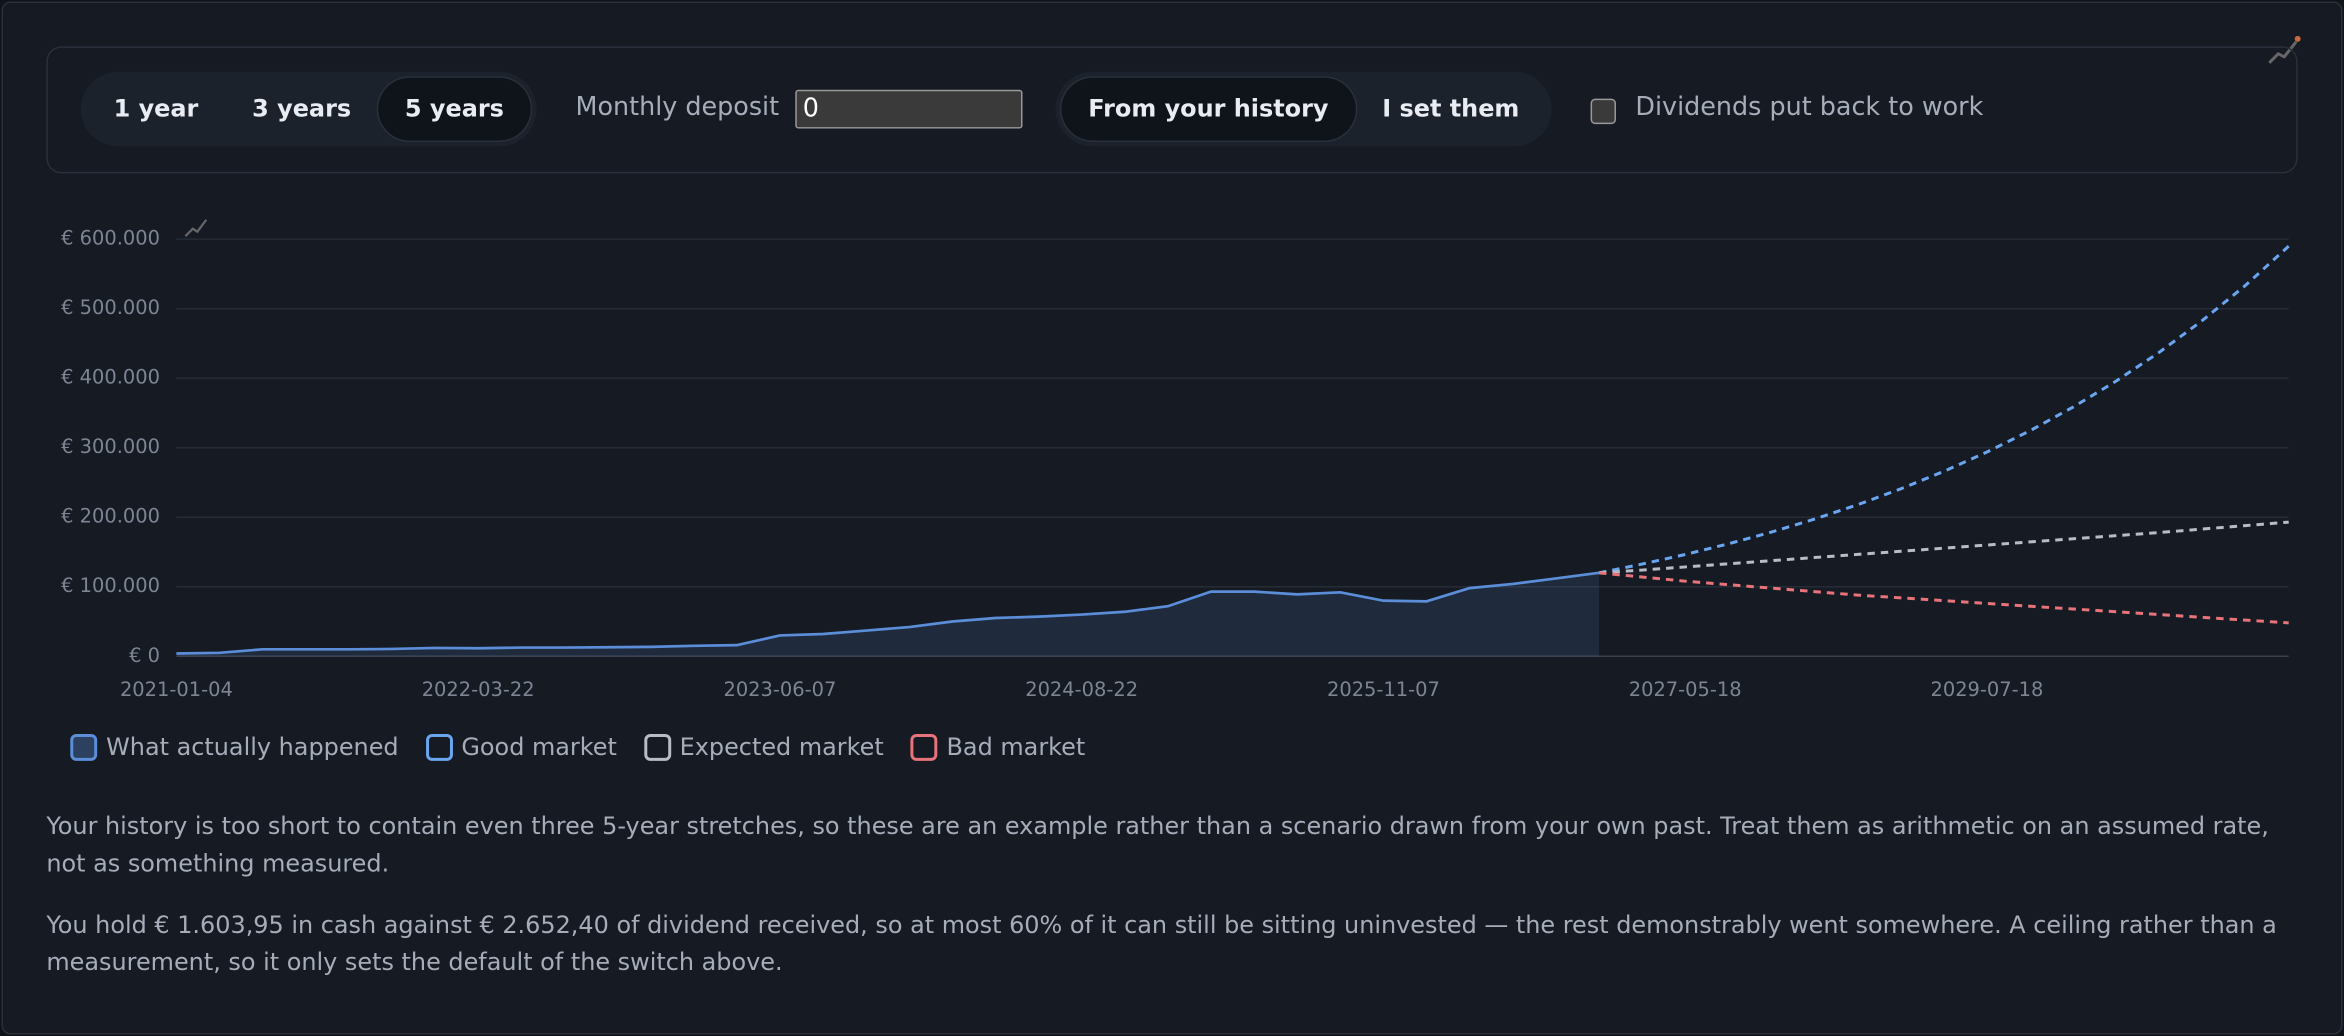  Describe the element at coordinates (1081, 689) in the screenshot. I see `x-tick-label: 2024-08-22` at that location.